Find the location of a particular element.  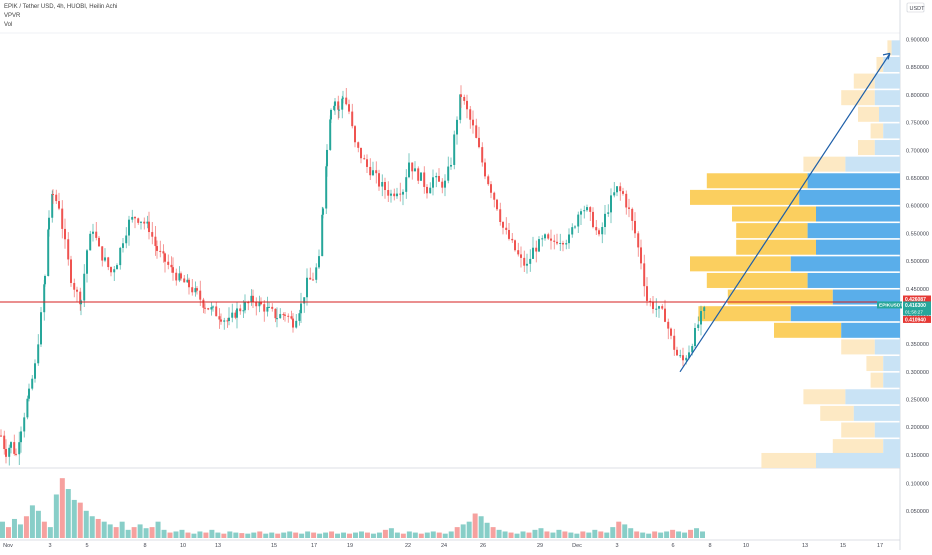

lower-line-label-text: 0.410940 is located at coordinates (915, 320).